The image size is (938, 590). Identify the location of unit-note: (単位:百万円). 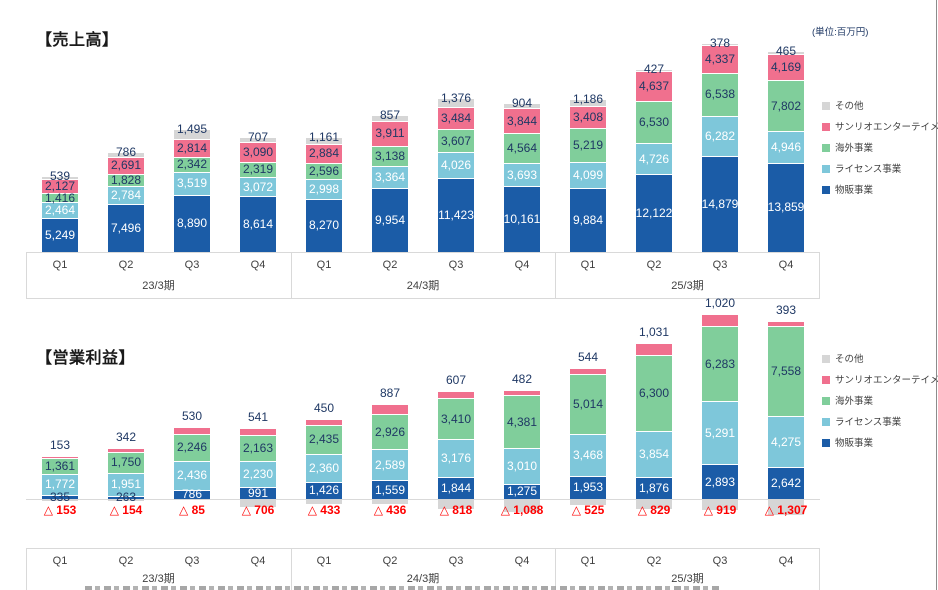
(840, 32).